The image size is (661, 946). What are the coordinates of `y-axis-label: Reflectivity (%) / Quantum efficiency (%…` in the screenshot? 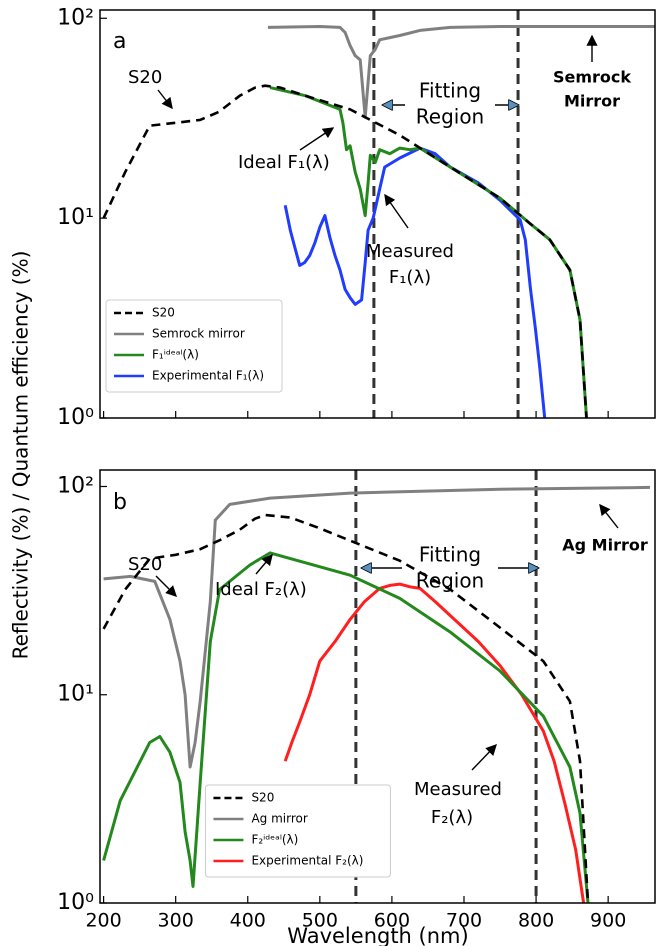 It's located at (21, 455).